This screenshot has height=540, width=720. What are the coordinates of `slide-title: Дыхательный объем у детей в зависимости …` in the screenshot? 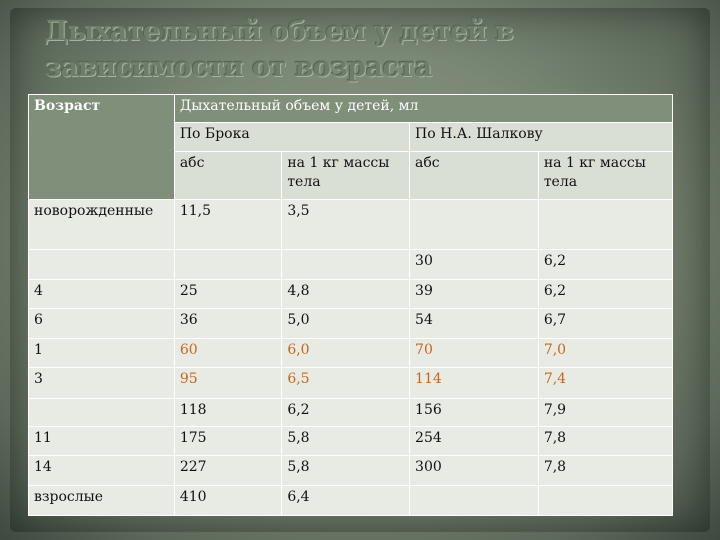 It's located at (279, 49).